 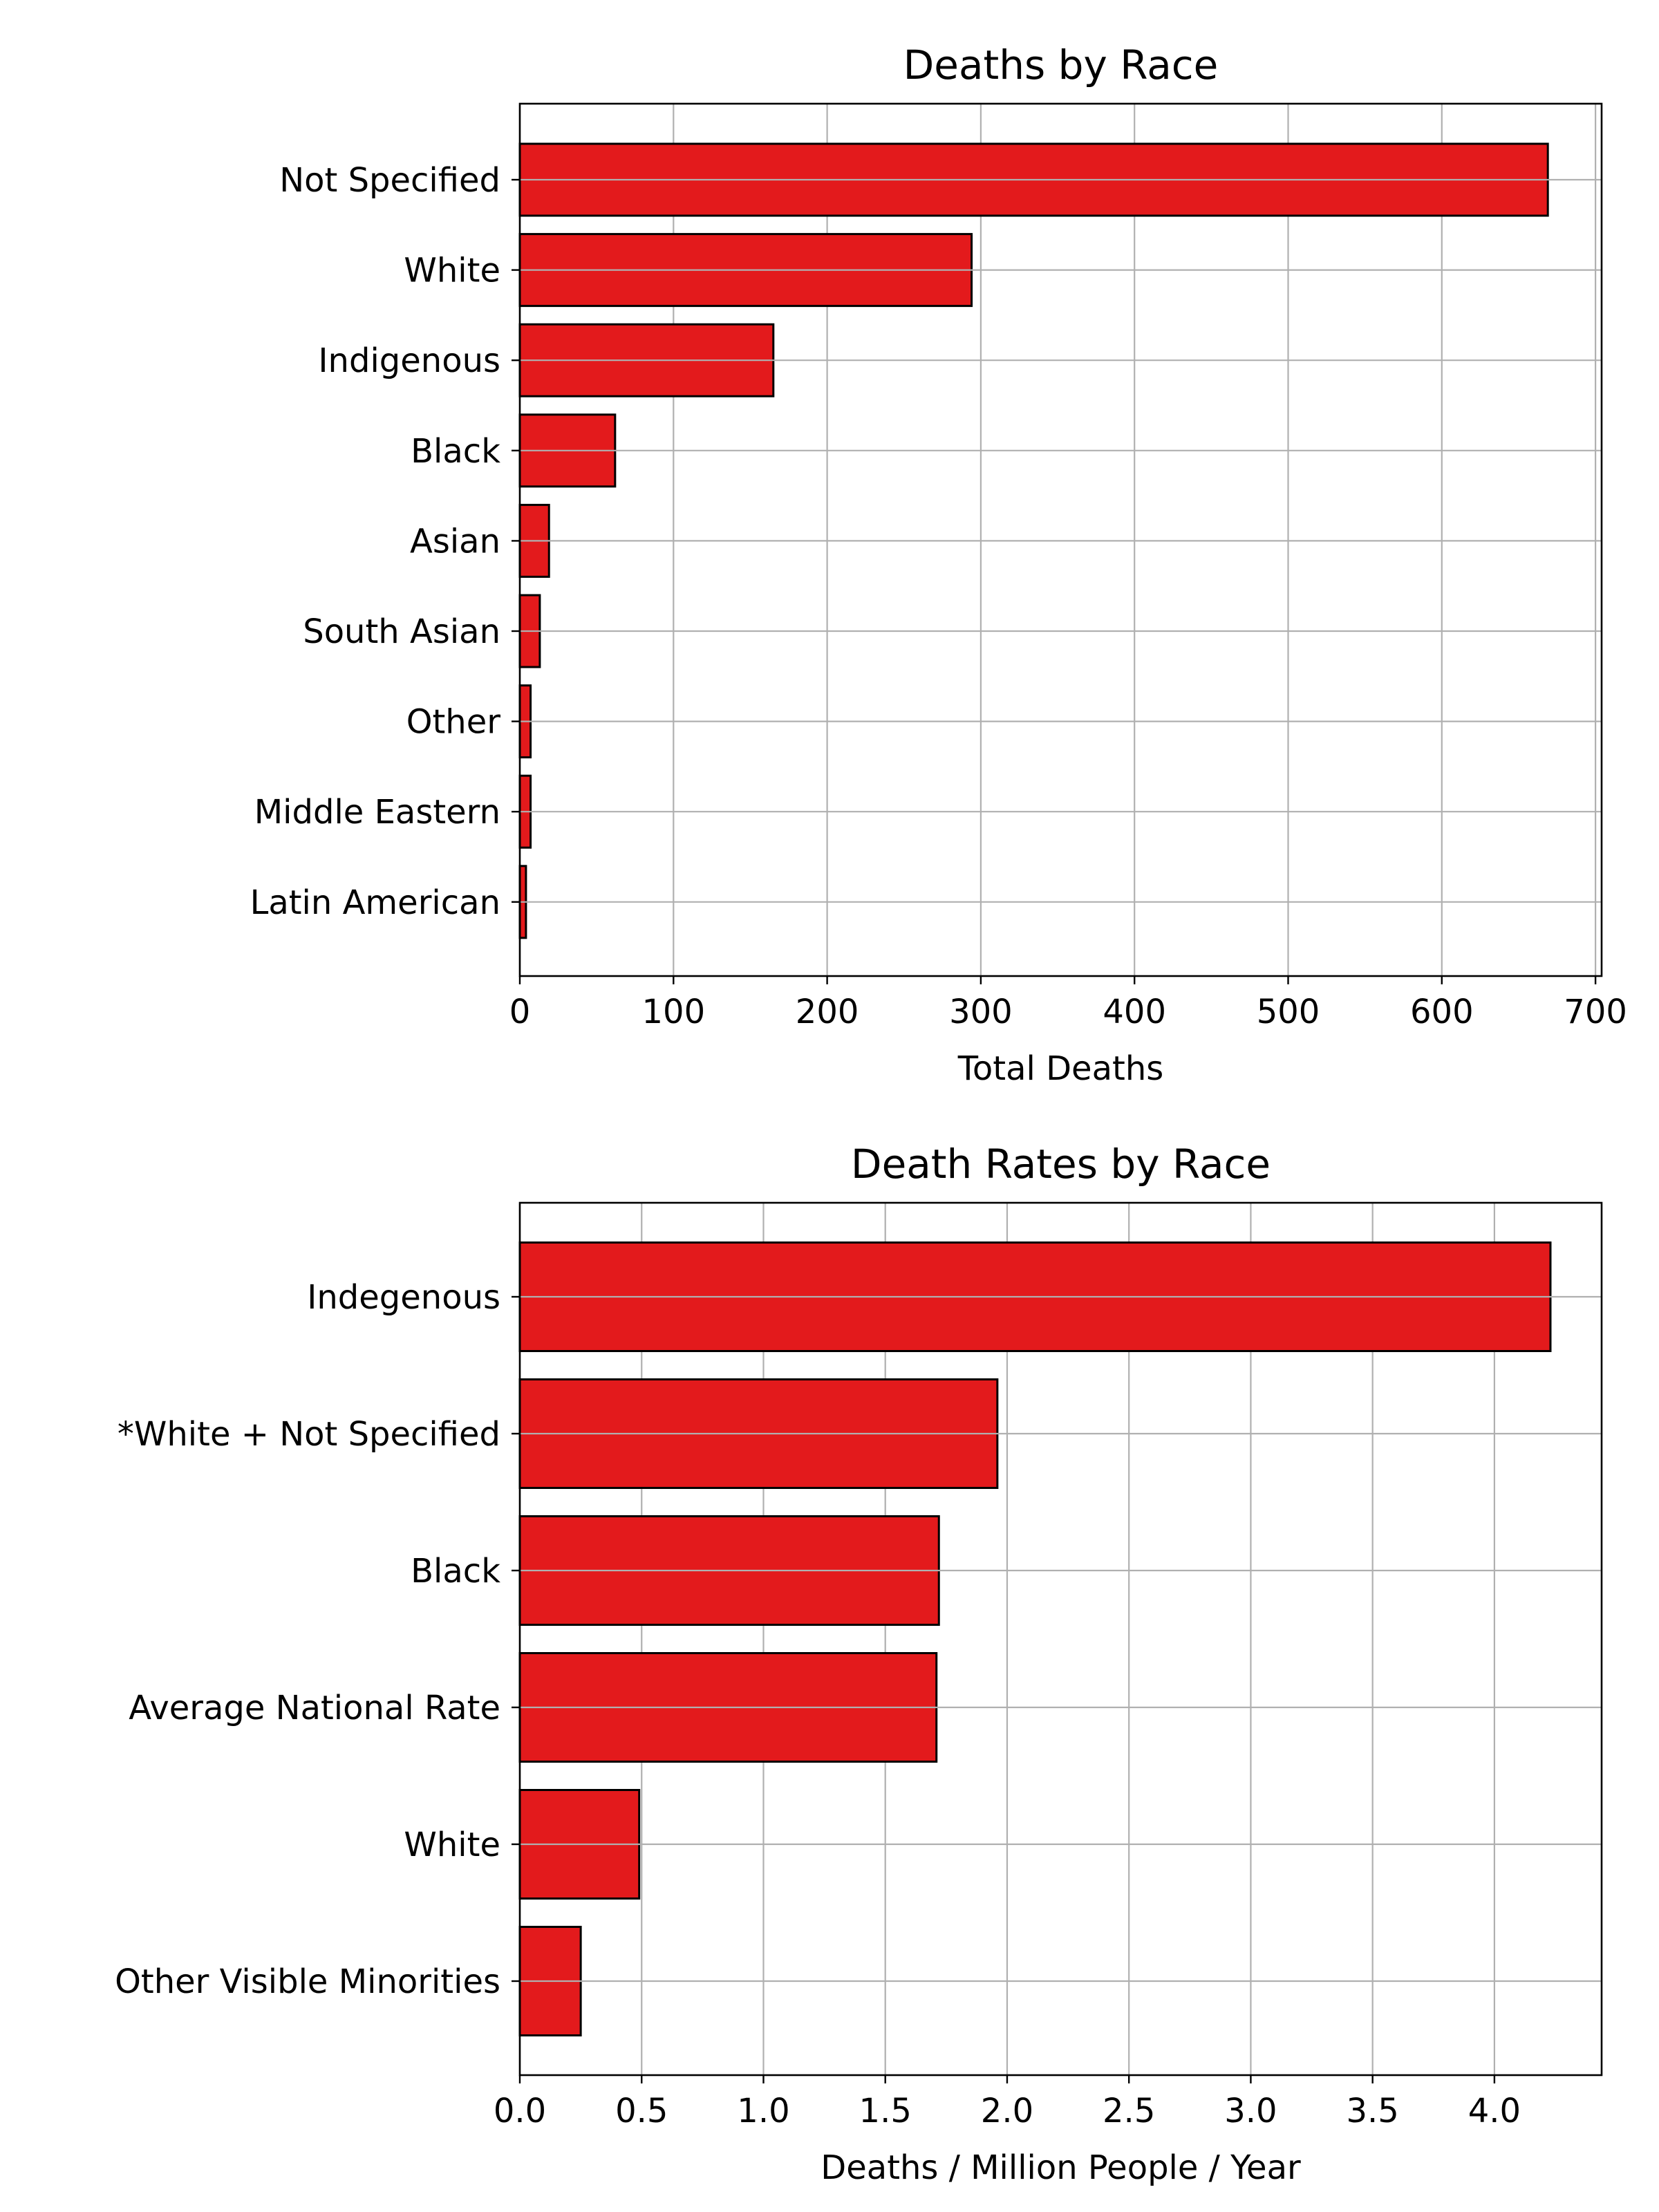 What do you see at coordinates (404, 1297) in the screenshot?
I see `y-tick-label: Indegenous` at bounding box center [404, 1297].